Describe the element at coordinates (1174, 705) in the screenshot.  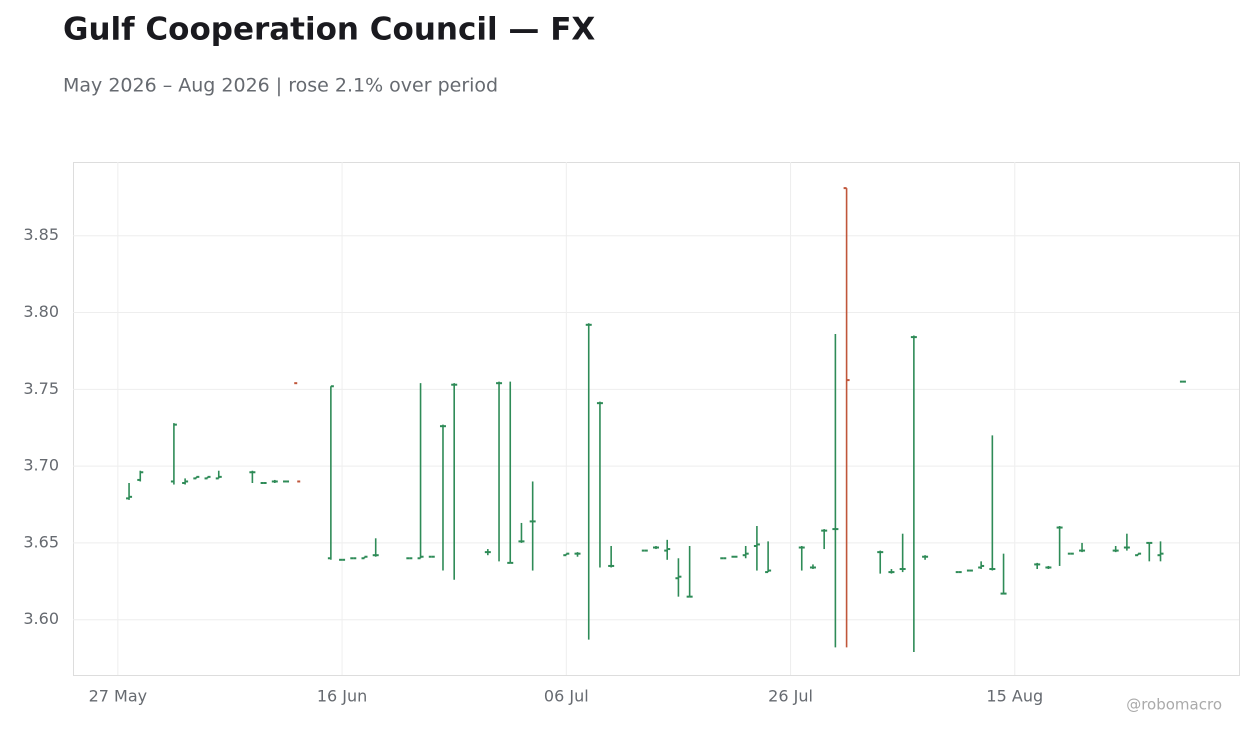
I see `credit: @robomacro` at that location.